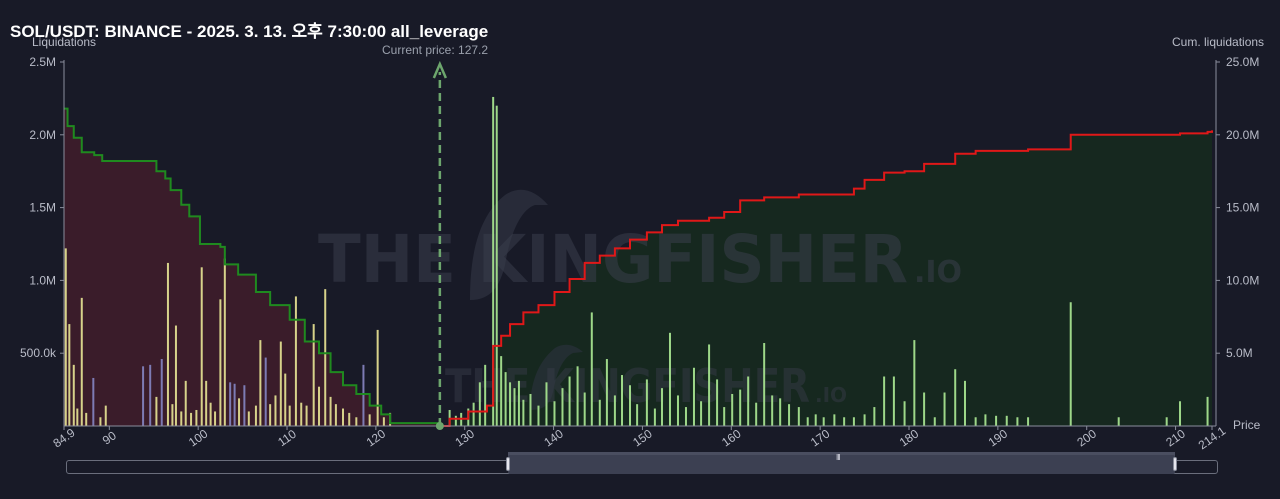  I want to click on x-tick-label: 130, so click(465, 437).